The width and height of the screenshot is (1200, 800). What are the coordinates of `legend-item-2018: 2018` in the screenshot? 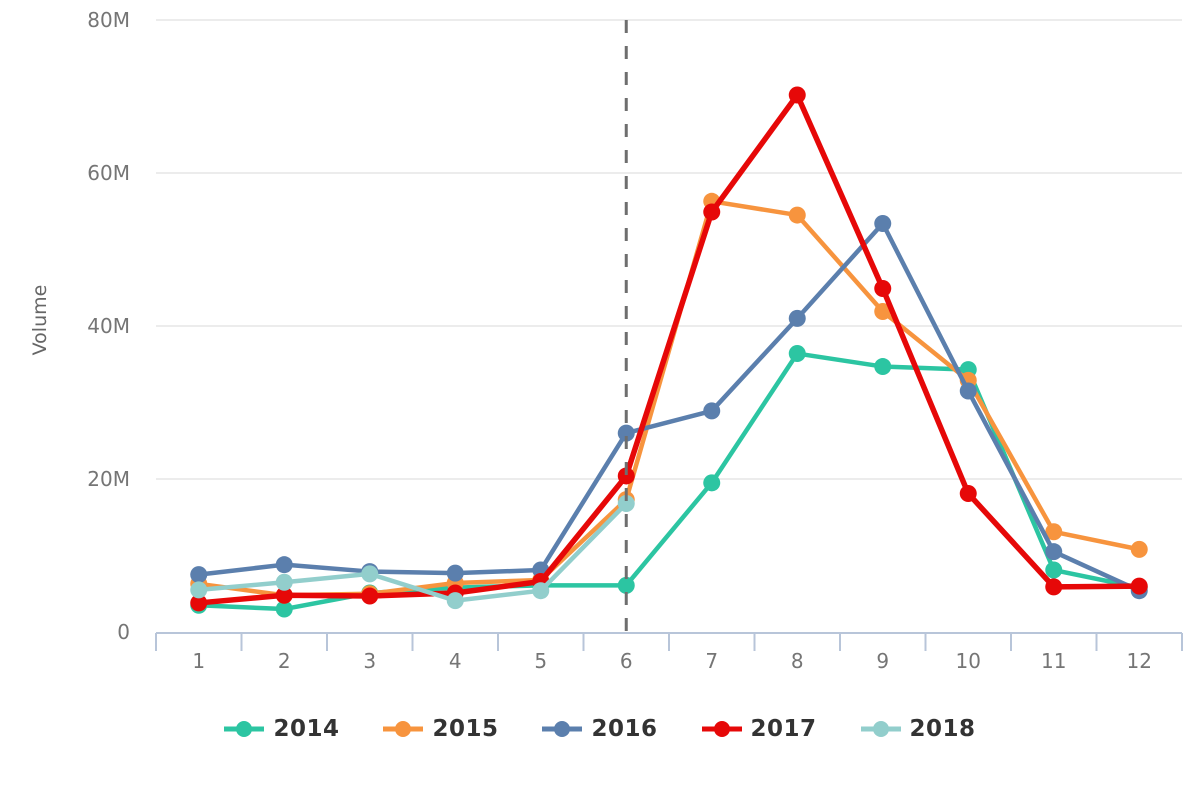 It's located at (918, 729).